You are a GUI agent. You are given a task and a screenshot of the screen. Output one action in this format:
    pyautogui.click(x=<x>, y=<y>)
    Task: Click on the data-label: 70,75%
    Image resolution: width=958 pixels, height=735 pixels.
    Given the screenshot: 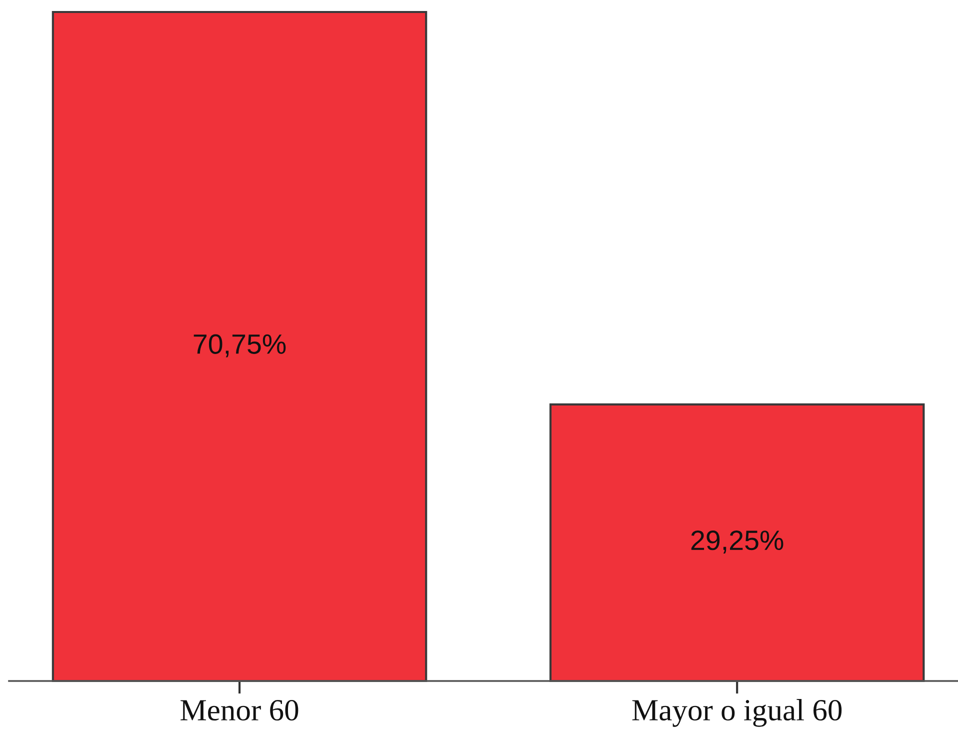 What is the action you would take?
    pyautogui.click(x=240, y=346)
    